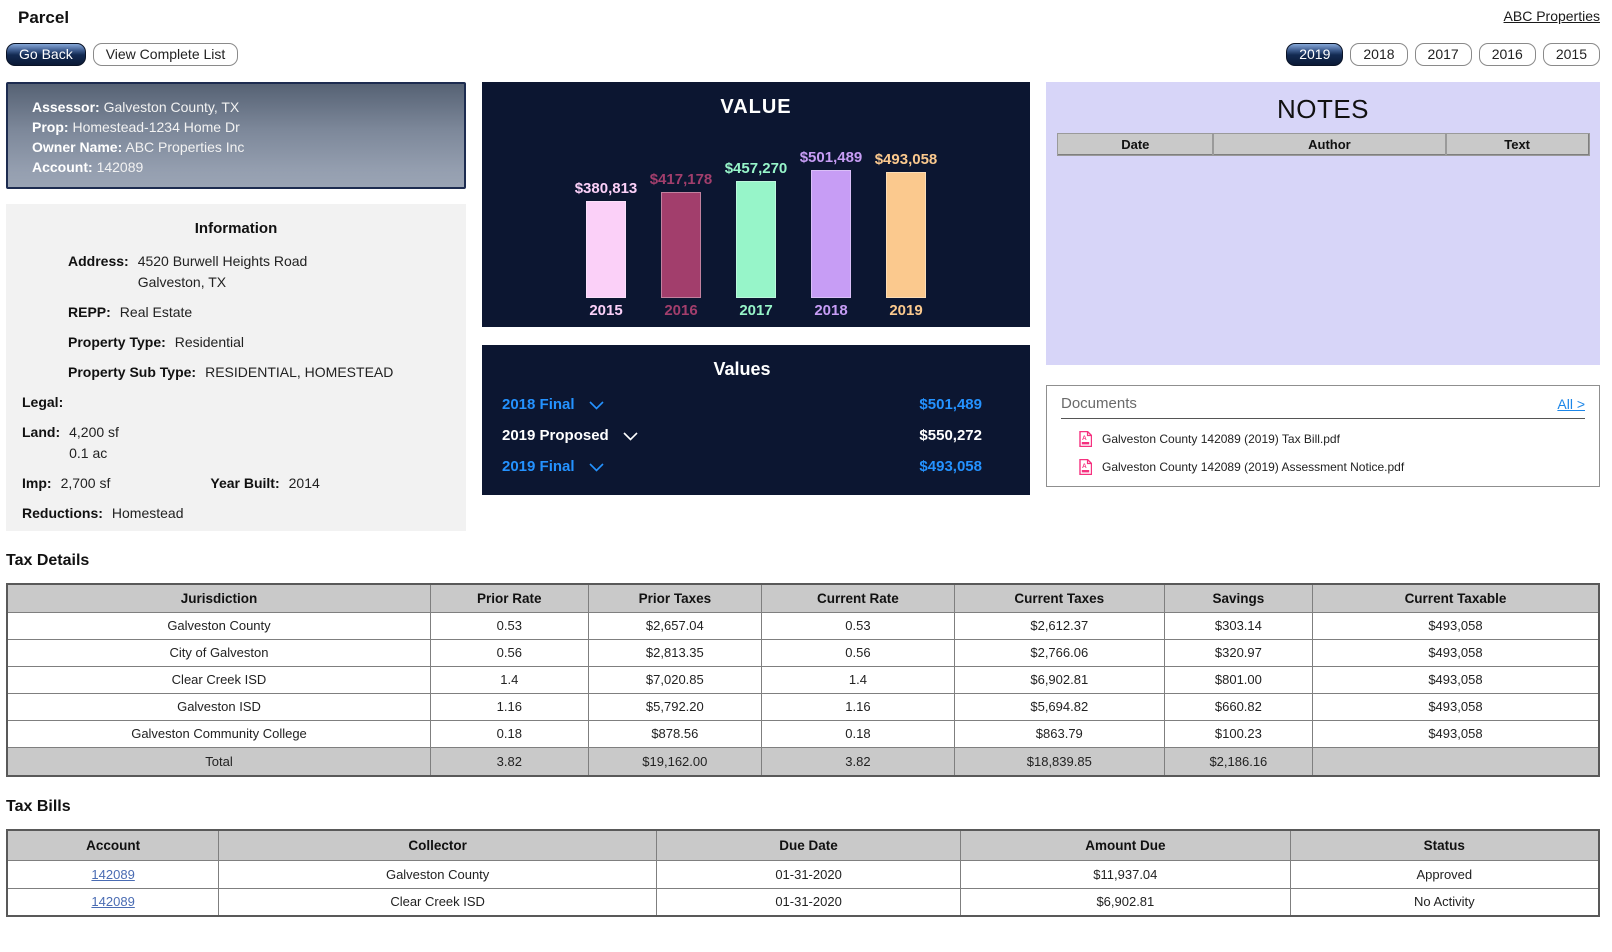  Describe the element at coordinates (831, 234) in the screenshot. I see `bar-2018: $501,489 2018` at that location.